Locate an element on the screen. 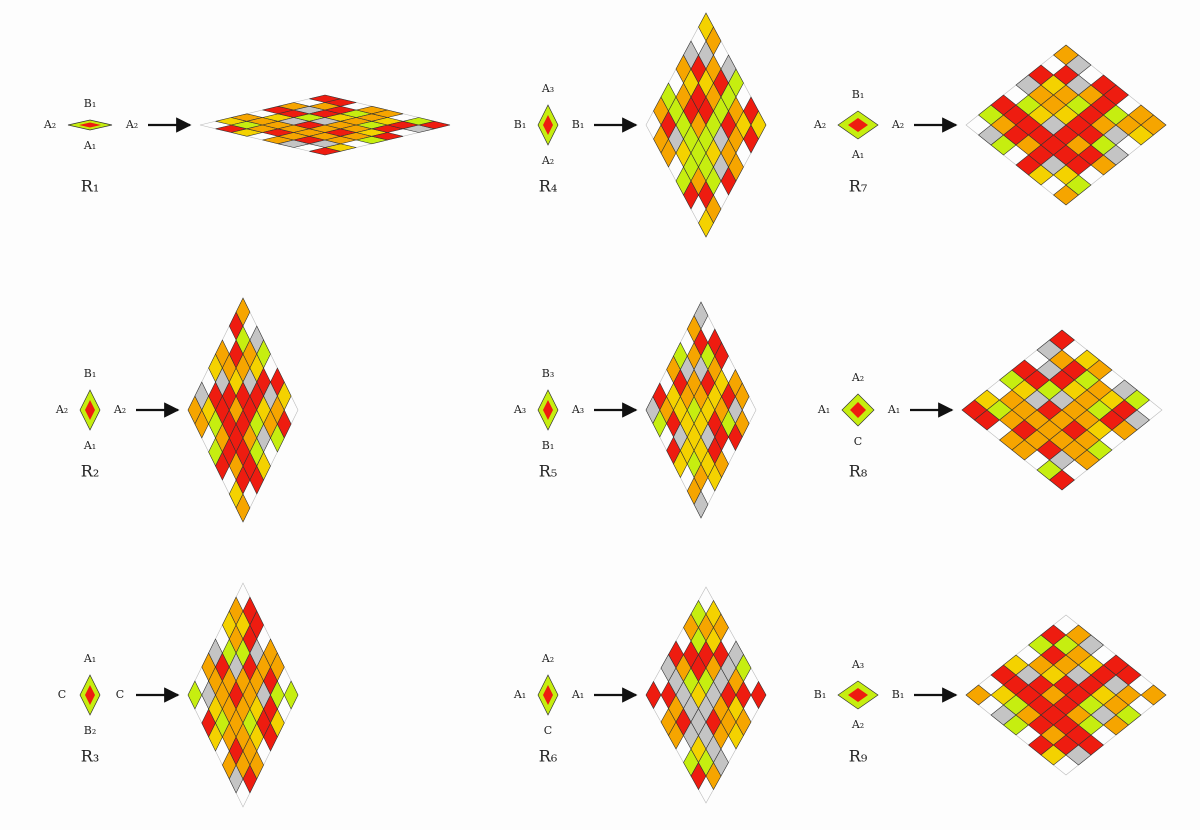  rule-name: R₃ is located at coordinates (90, 756).